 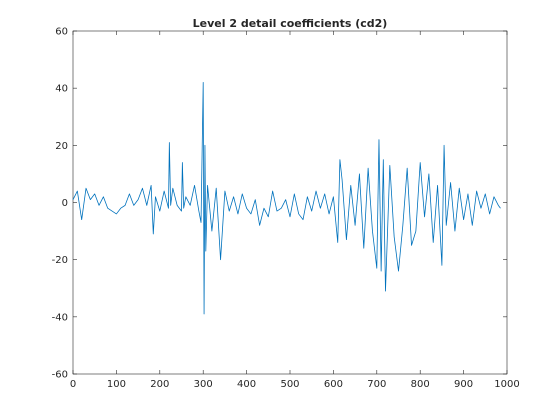 I want to click on x-tick-label: 800, so click(x=420, y=384).